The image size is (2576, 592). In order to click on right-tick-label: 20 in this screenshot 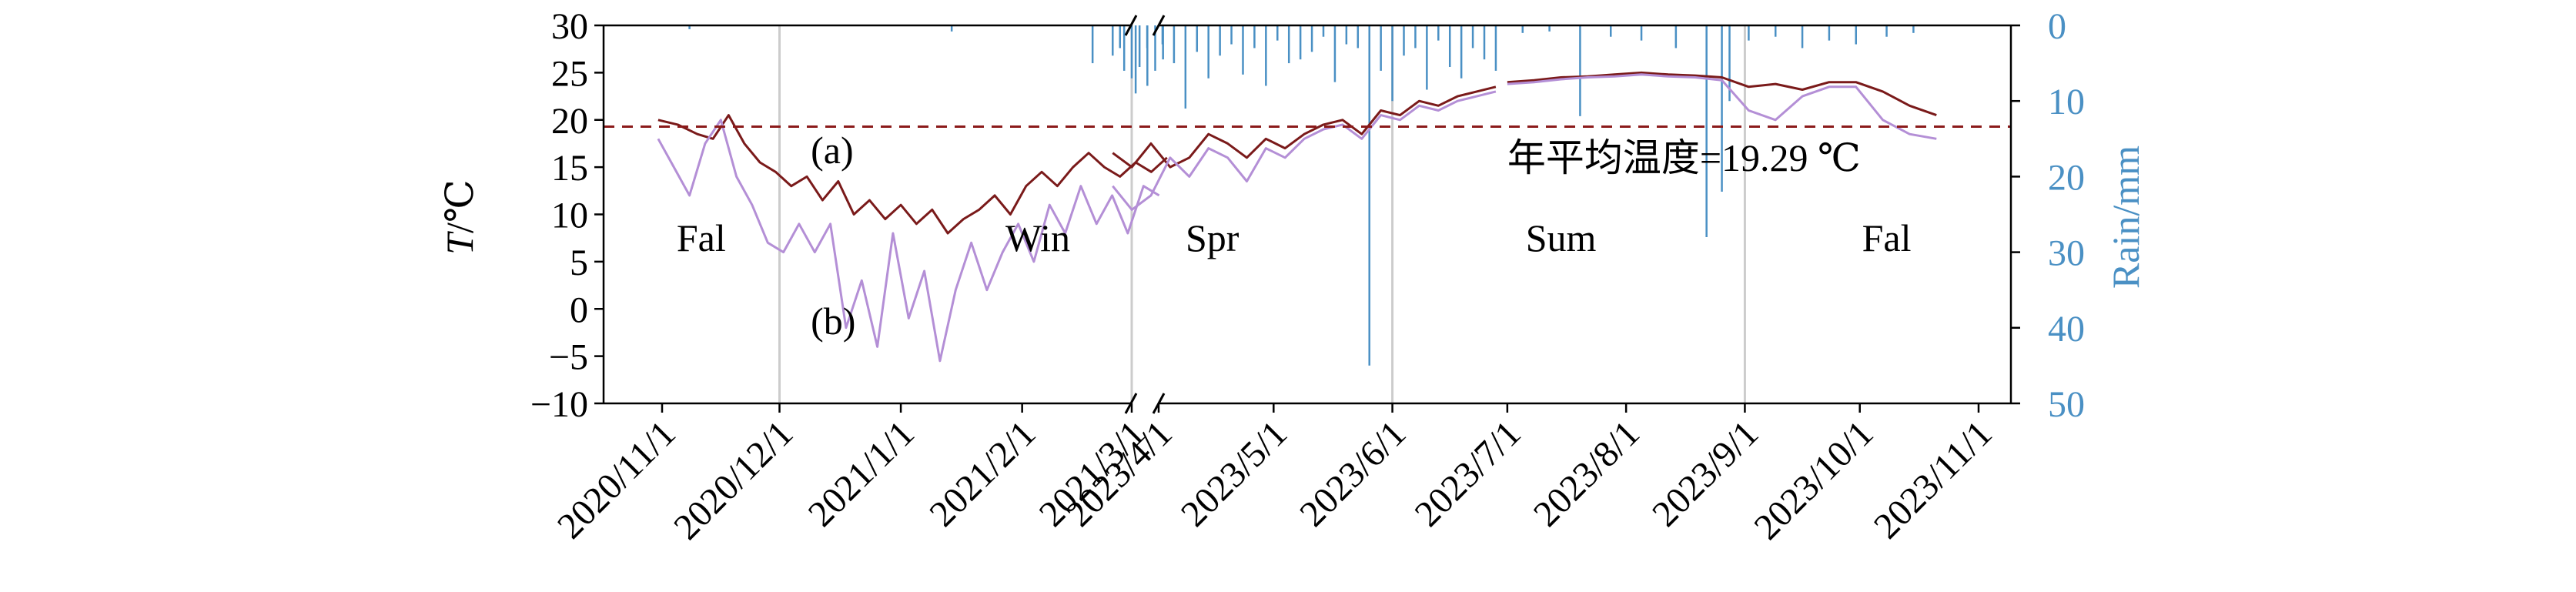, I will do `click(2067, 177)`.